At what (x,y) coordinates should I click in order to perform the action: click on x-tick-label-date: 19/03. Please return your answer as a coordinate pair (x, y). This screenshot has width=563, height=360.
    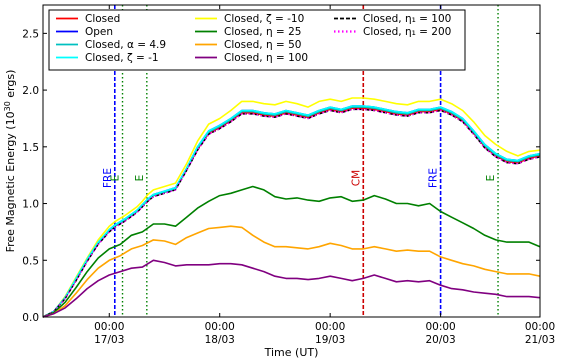
    Looking at the image, I should click on (330, 340).